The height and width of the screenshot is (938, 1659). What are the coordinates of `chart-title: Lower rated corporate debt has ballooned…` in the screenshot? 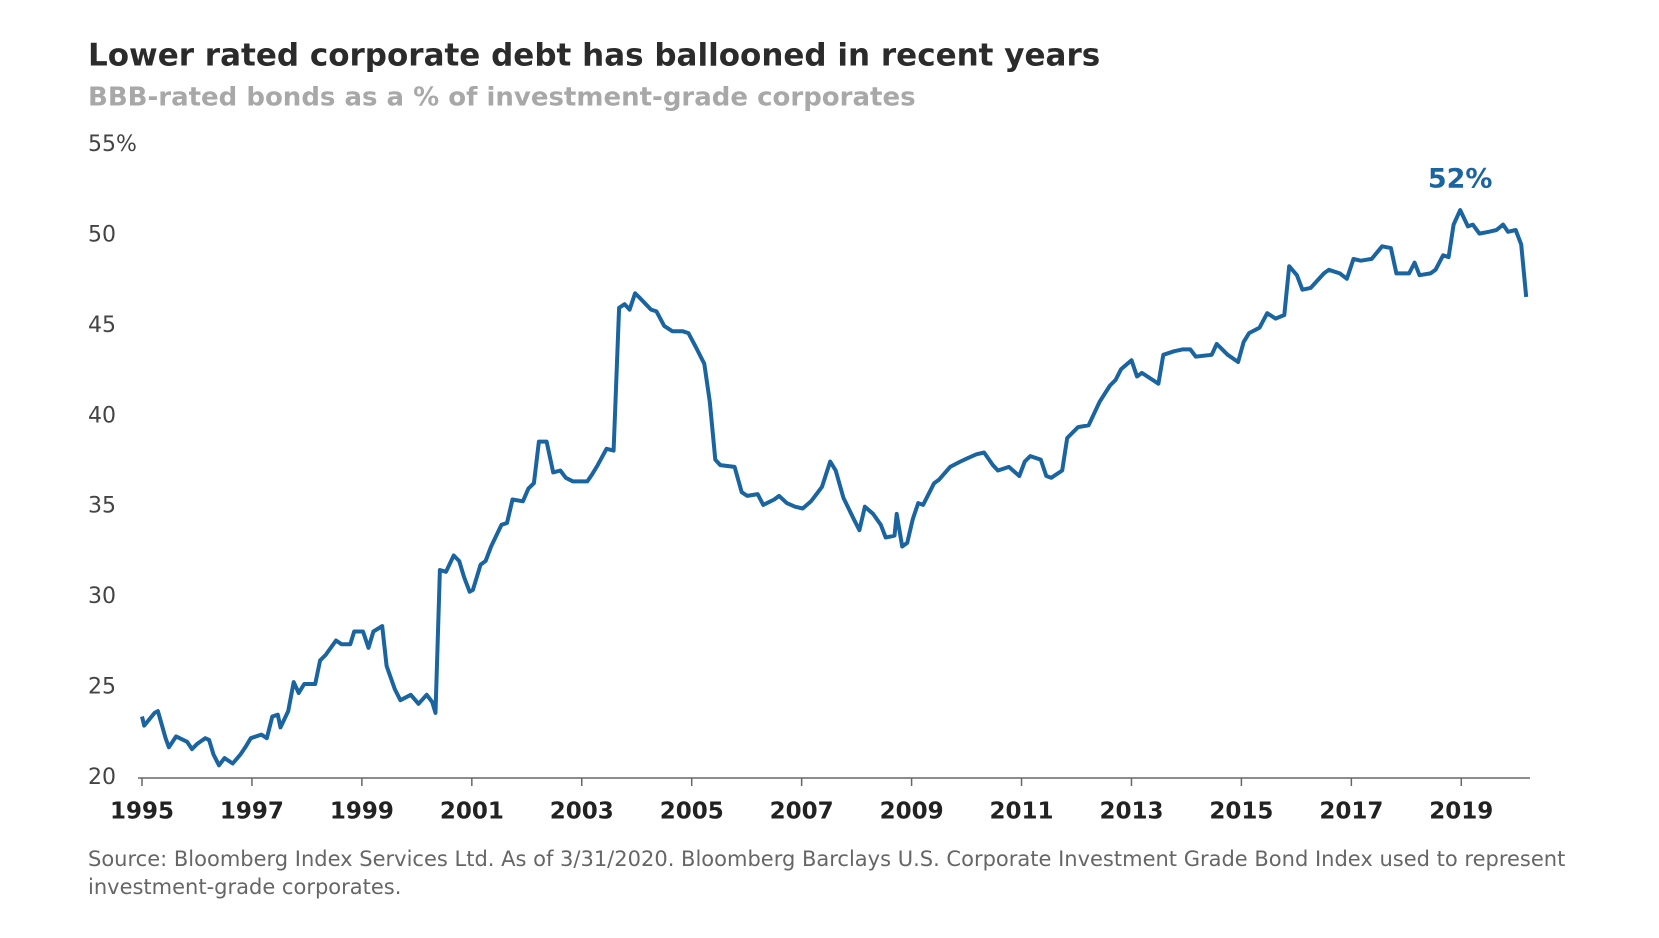 It's located at (594, 56).